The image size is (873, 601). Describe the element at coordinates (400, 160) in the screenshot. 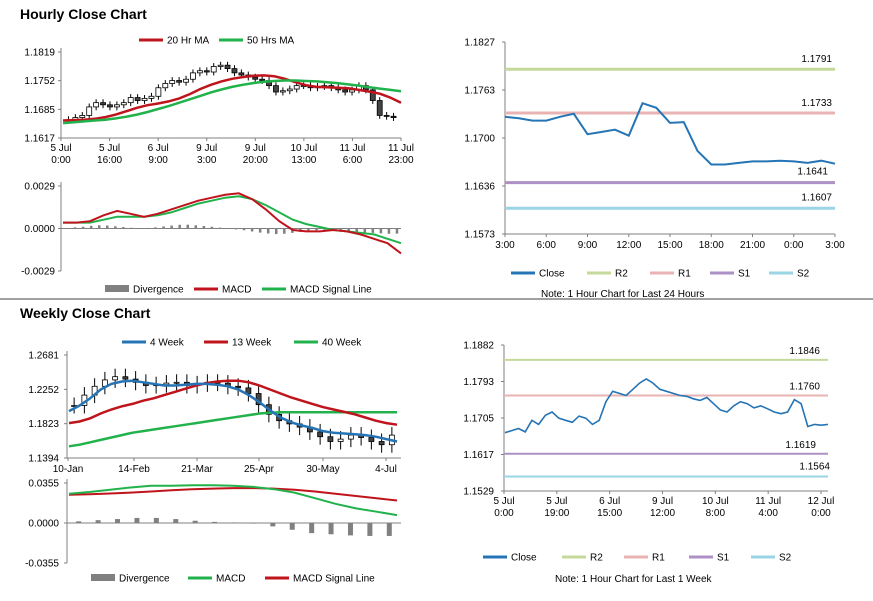

I see `x-tick-label: 23:00` at that location.